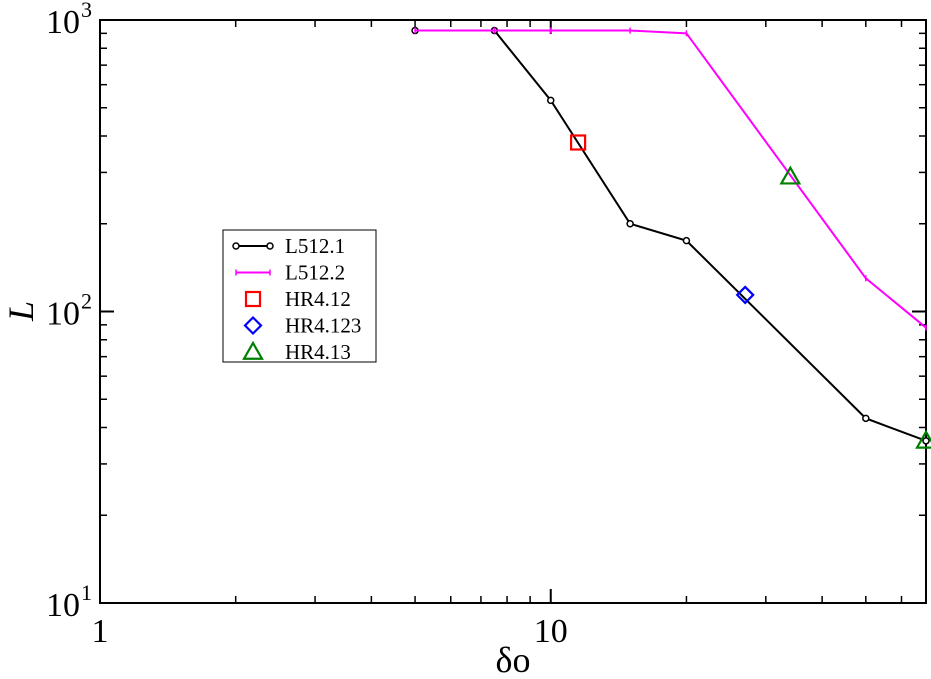  I want to click on y-tick-label-exponent: 3, so click(86, 11).